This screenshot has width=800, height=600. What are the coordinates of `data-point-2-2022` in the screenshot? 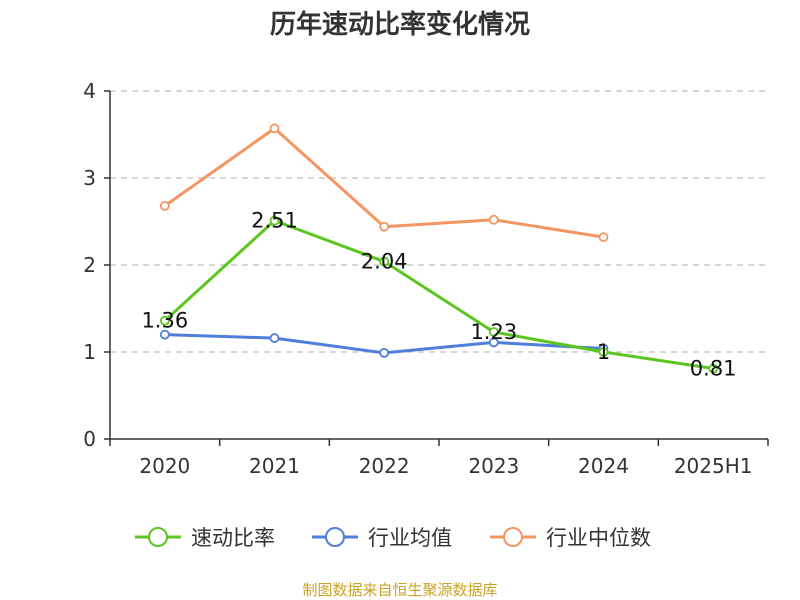 It's located at (384, 226).